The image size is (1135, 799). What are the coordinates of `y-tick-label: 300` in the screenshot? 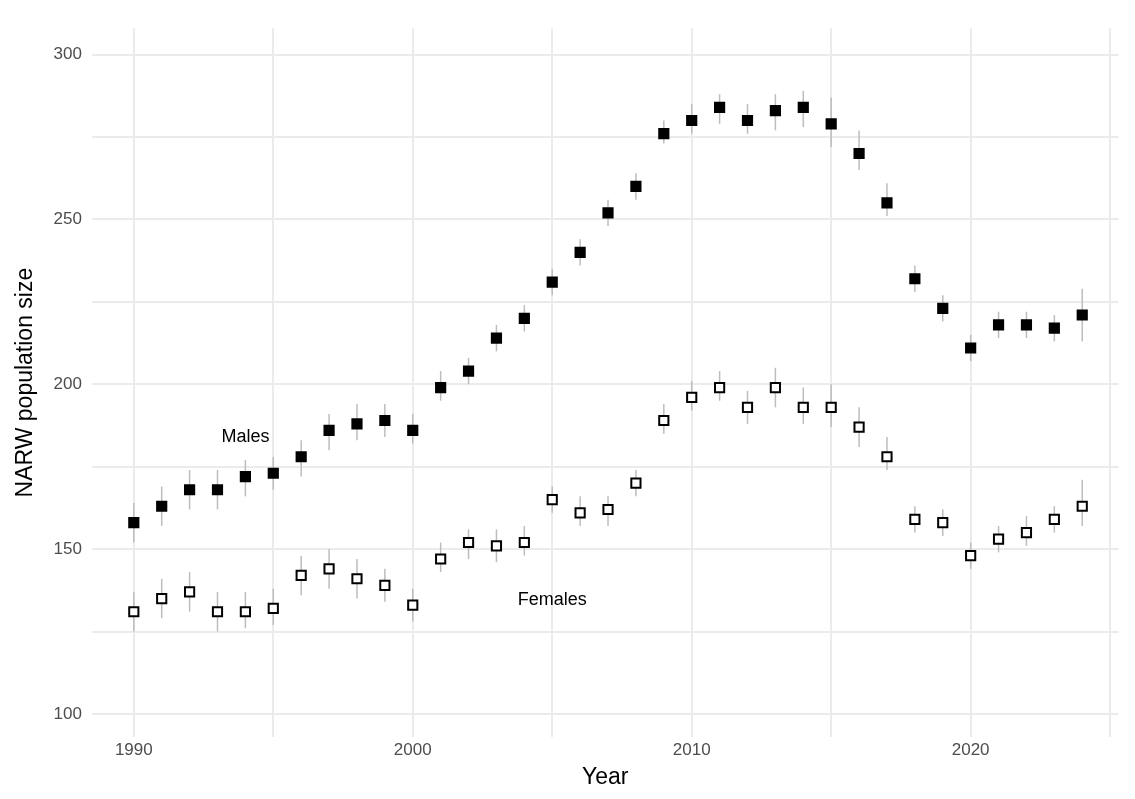 It's located at (67, 54).